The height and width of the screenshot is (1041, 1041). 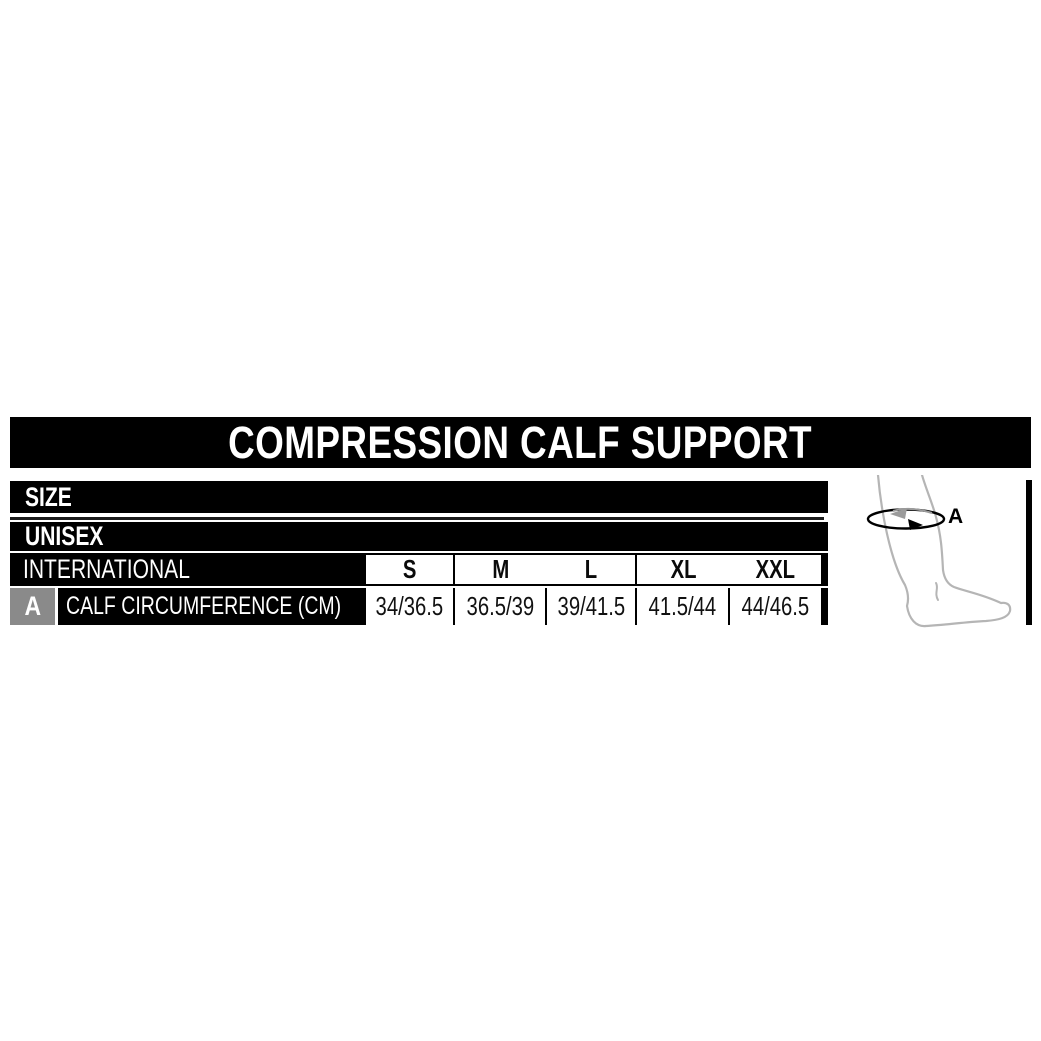 What do you see at coordinates (683, 569) in the screenshot?
I see `column-header-xl: XL` at bounding box center [683, 569].